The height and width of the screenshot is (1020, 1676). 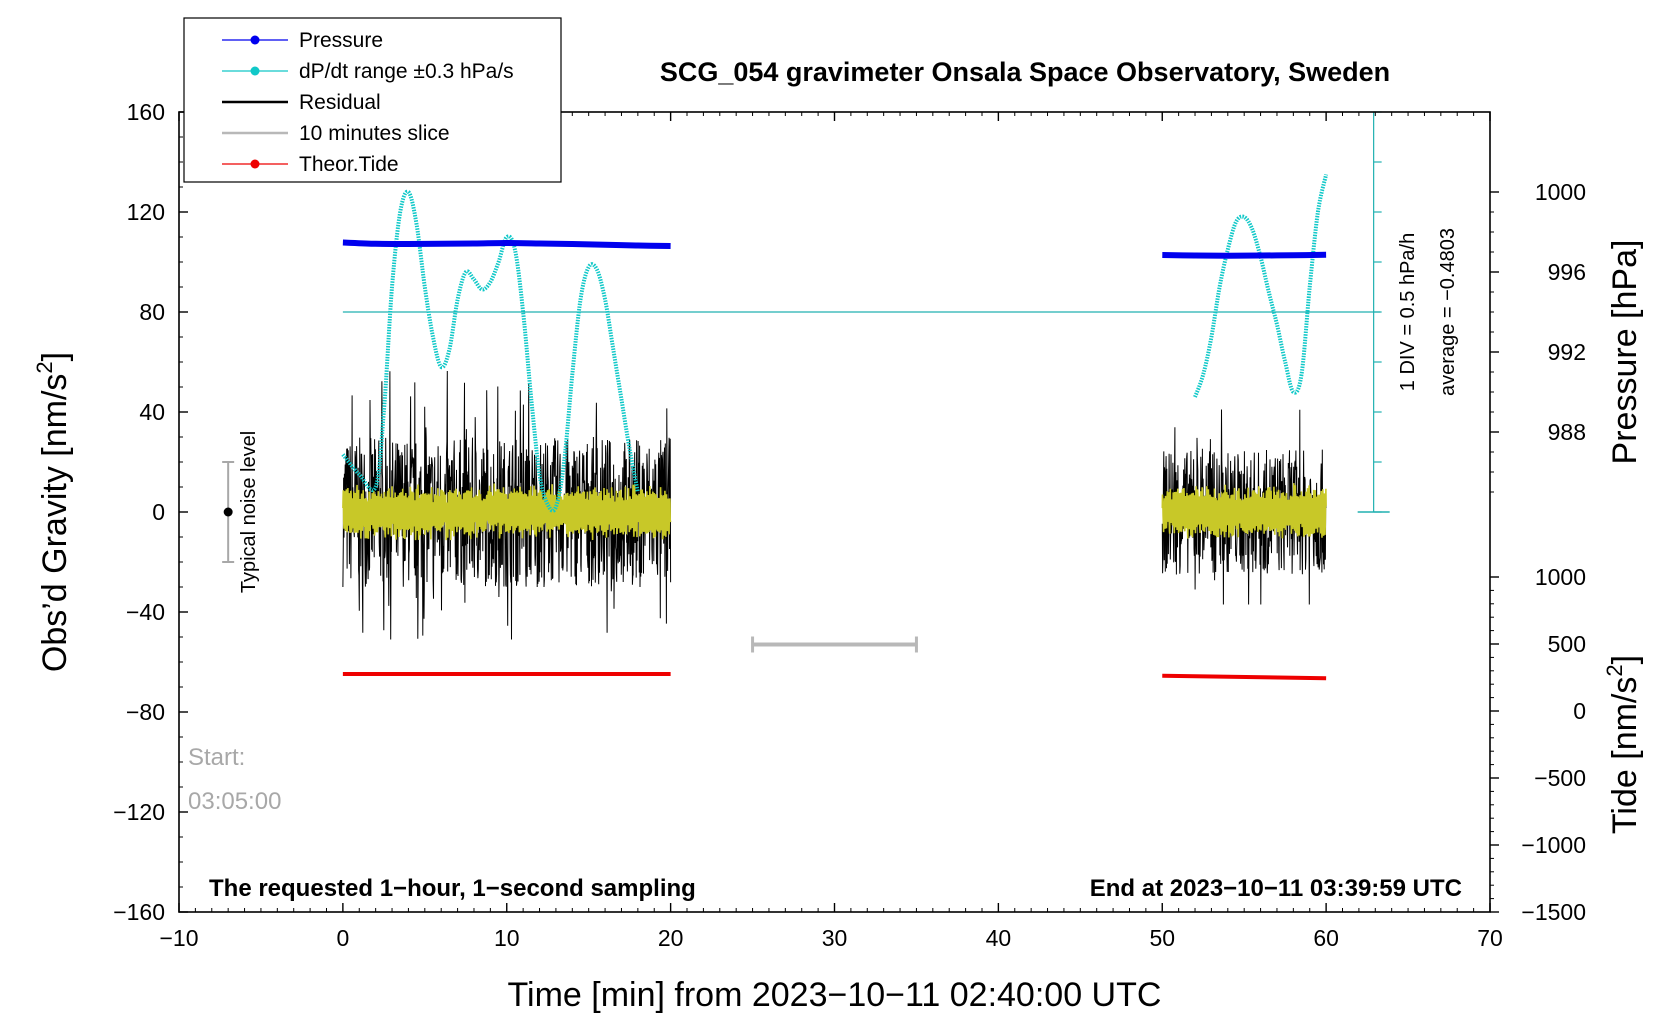 I want to click on y-tick-label: 0, so click(x=158, y=512).